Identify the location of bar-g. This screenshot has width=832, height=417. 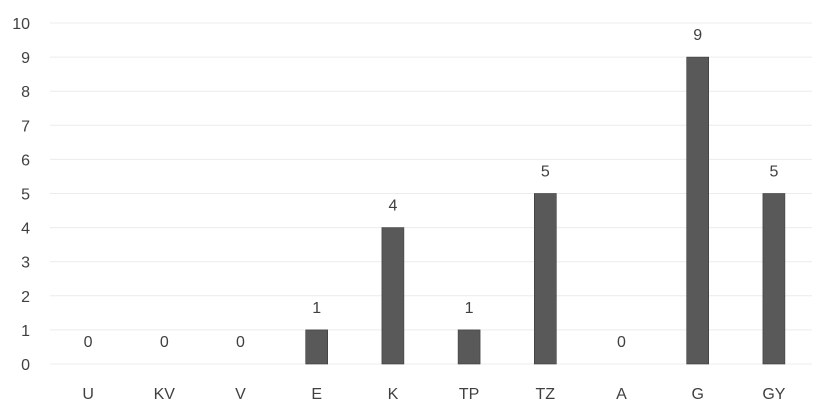
(698, 210).